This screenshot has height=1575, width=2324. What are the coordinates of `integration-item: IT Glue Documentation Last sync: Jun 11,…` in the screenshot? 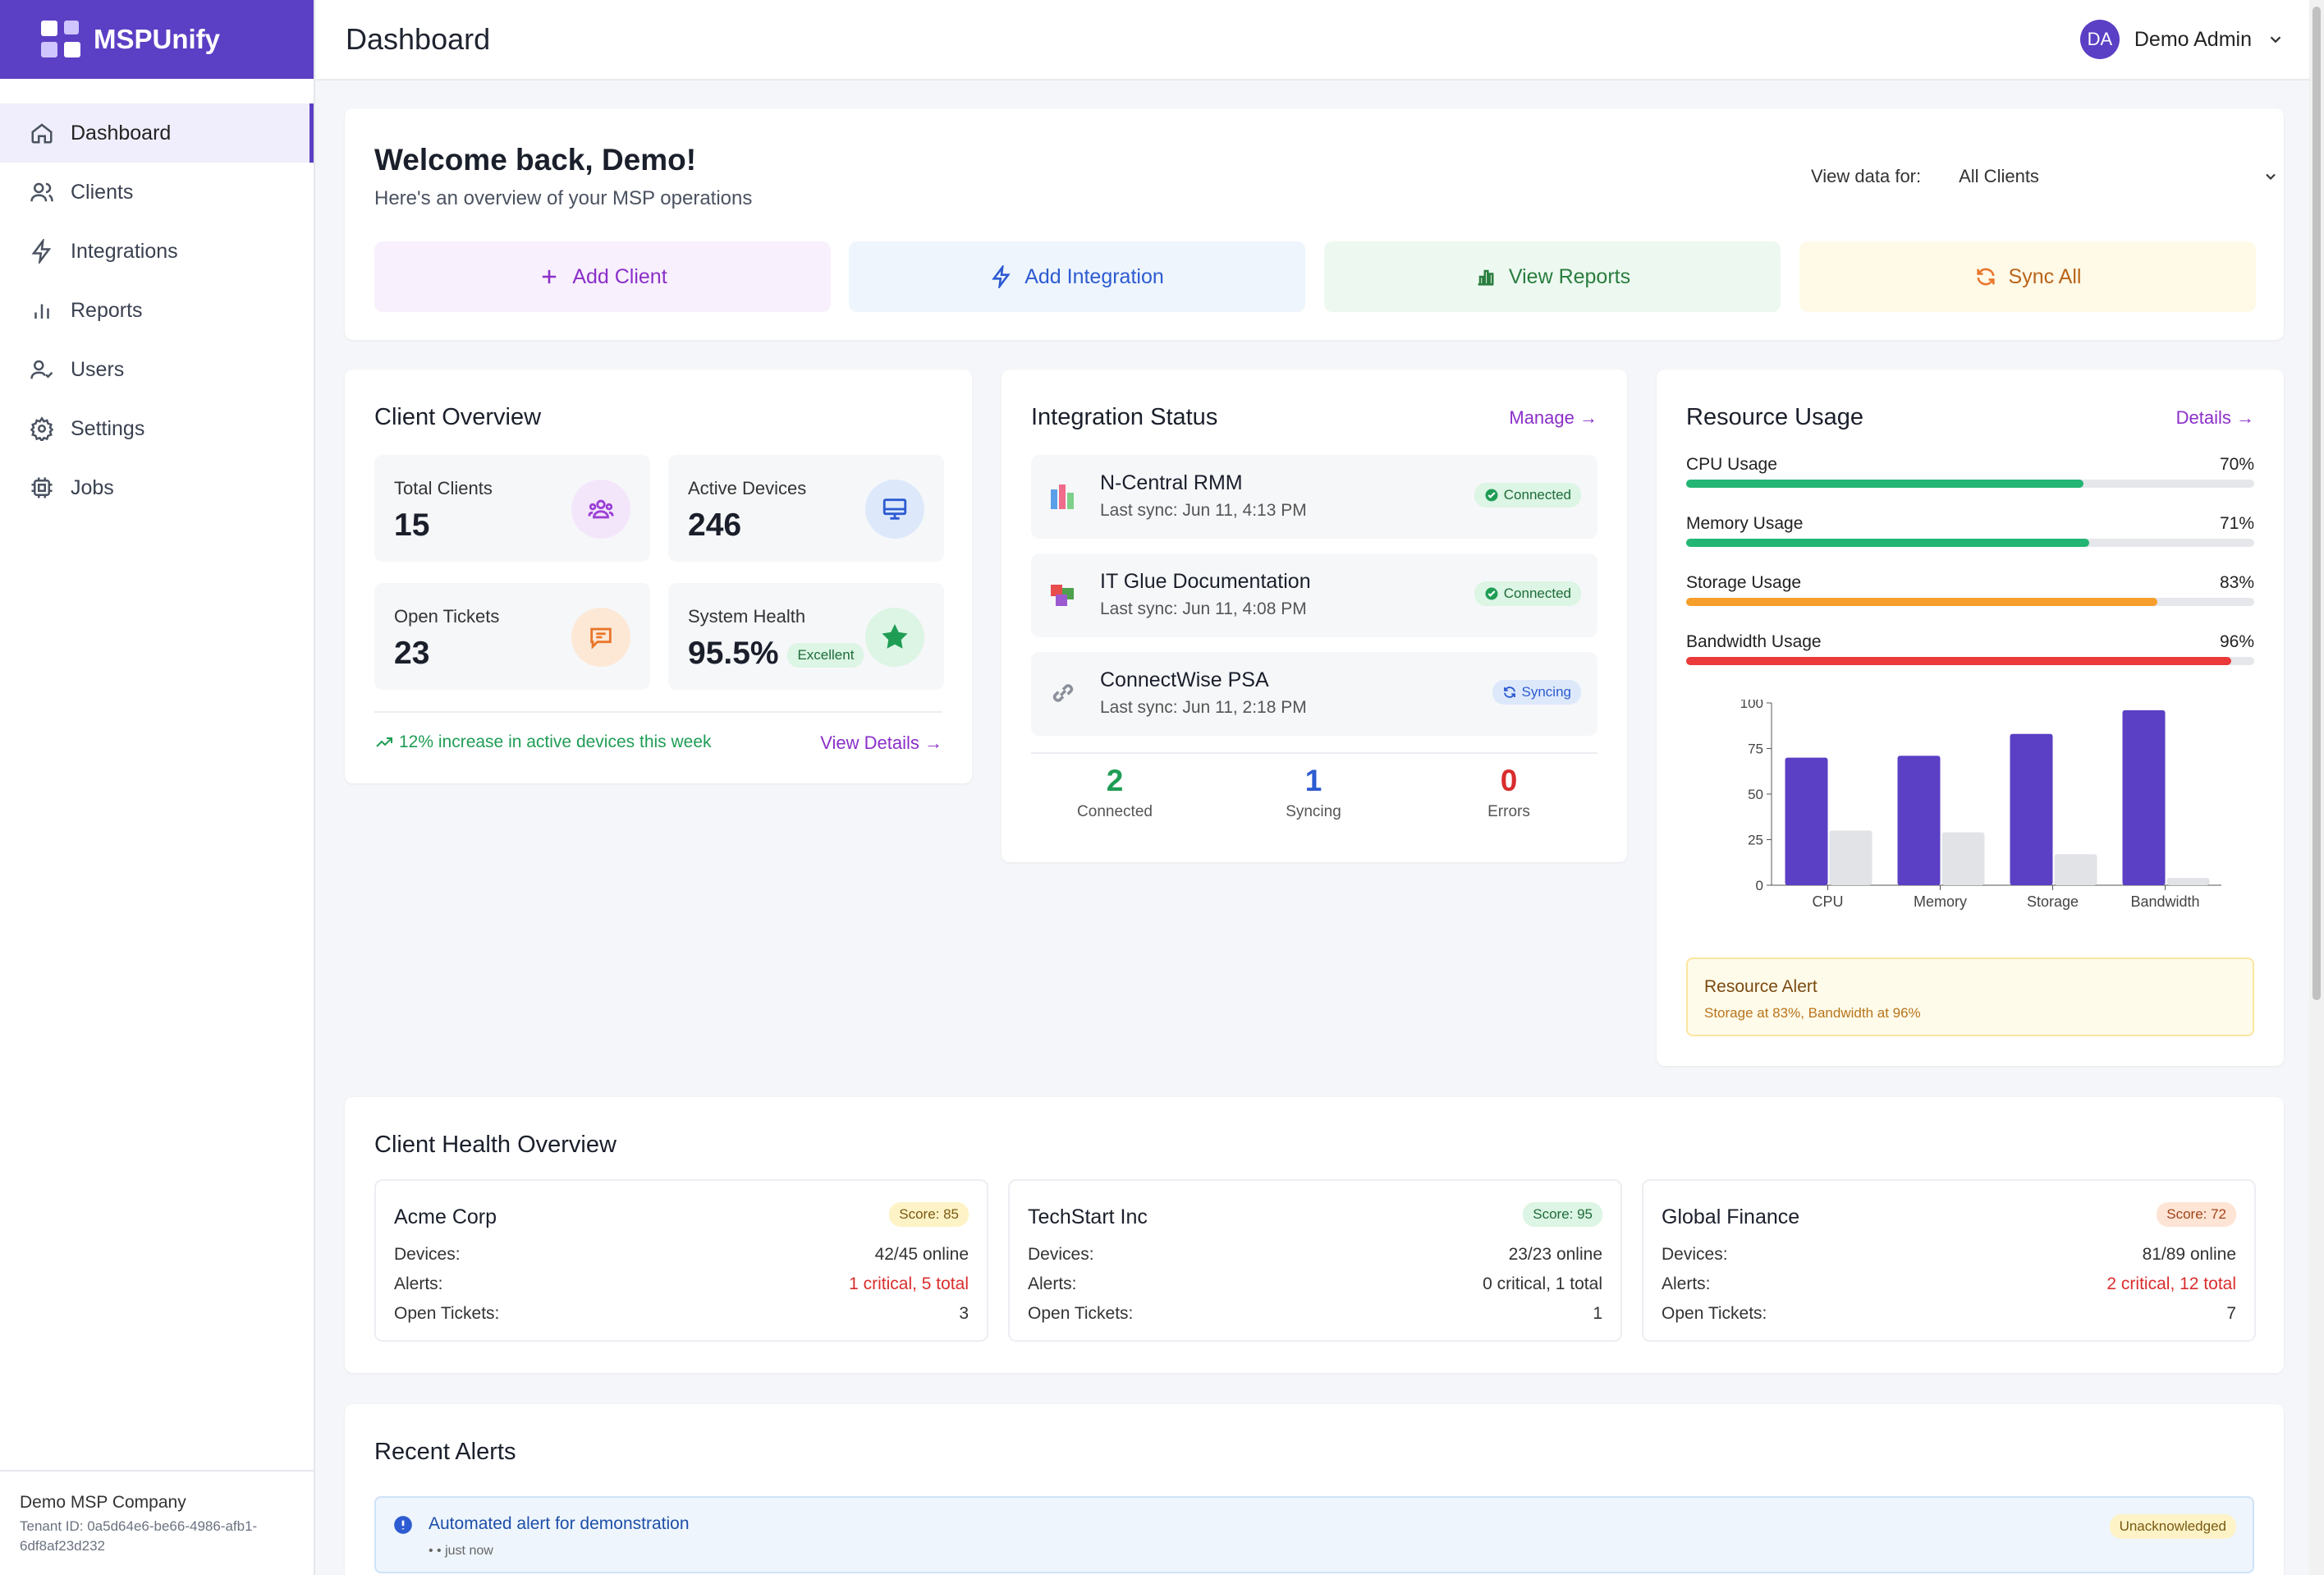 It's located at (1314, 595).